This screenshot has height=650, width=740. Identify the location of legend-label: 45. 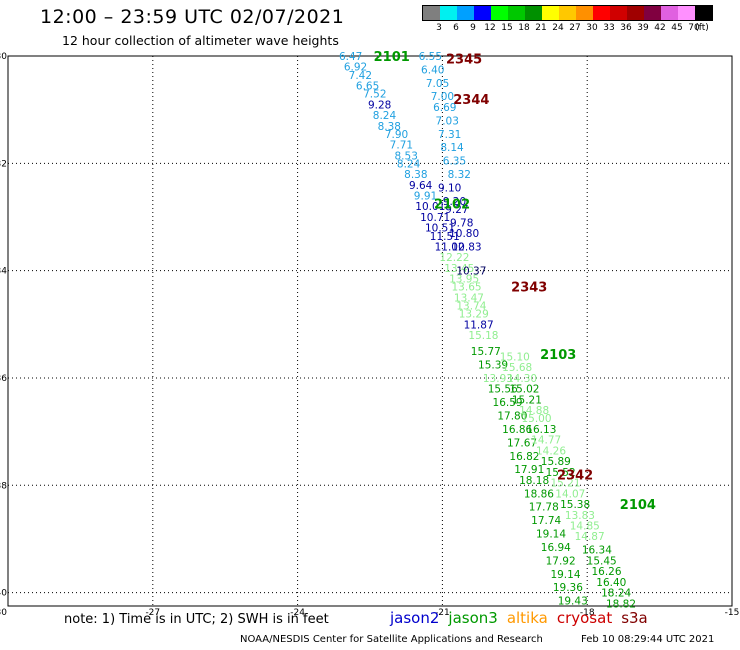
(677, 28).